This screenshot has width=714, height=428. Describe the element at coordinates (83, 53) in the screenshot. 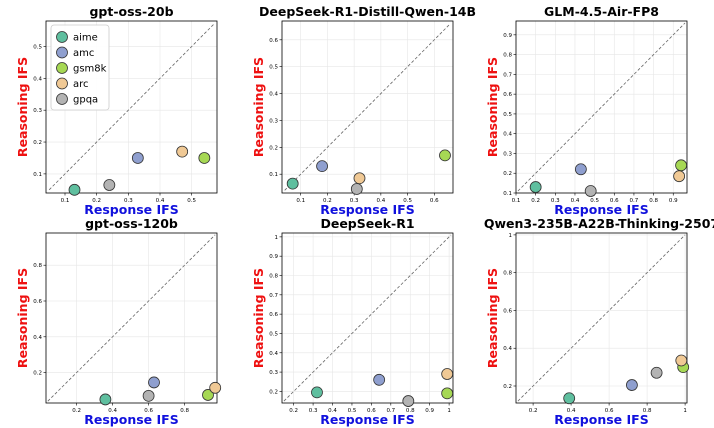

I see `legend-label-amc: amc` at that location.